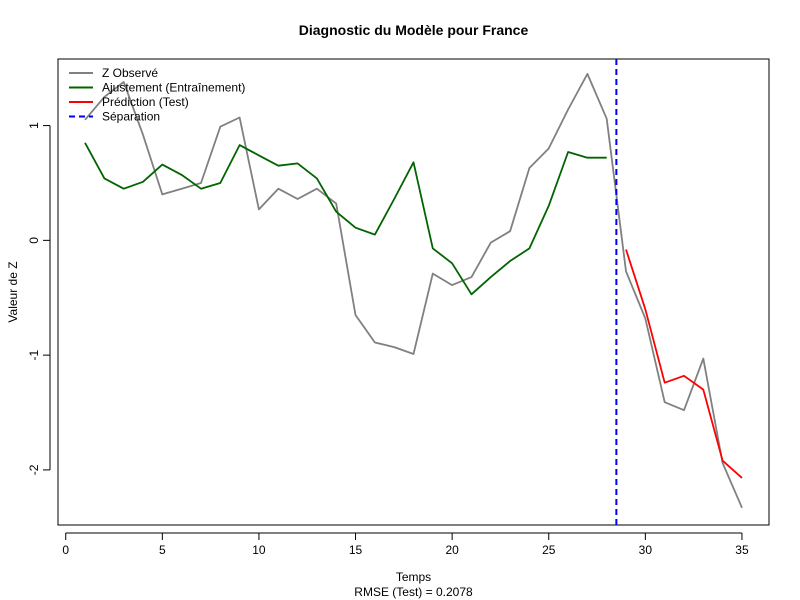 The image size is (800, 600). What do you see at coordinates (13, 291) in the screenshot?
I see `y-axis-label: Valeur de Z` at bounding box center [13, 291].